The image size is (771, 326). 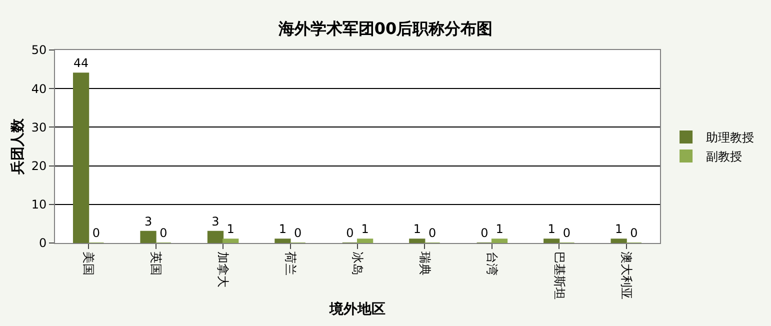 What do you see at coordinates (39, 205) in the screenshot?
I see `y-tick-label: 10` at bounding box center [39, 205].